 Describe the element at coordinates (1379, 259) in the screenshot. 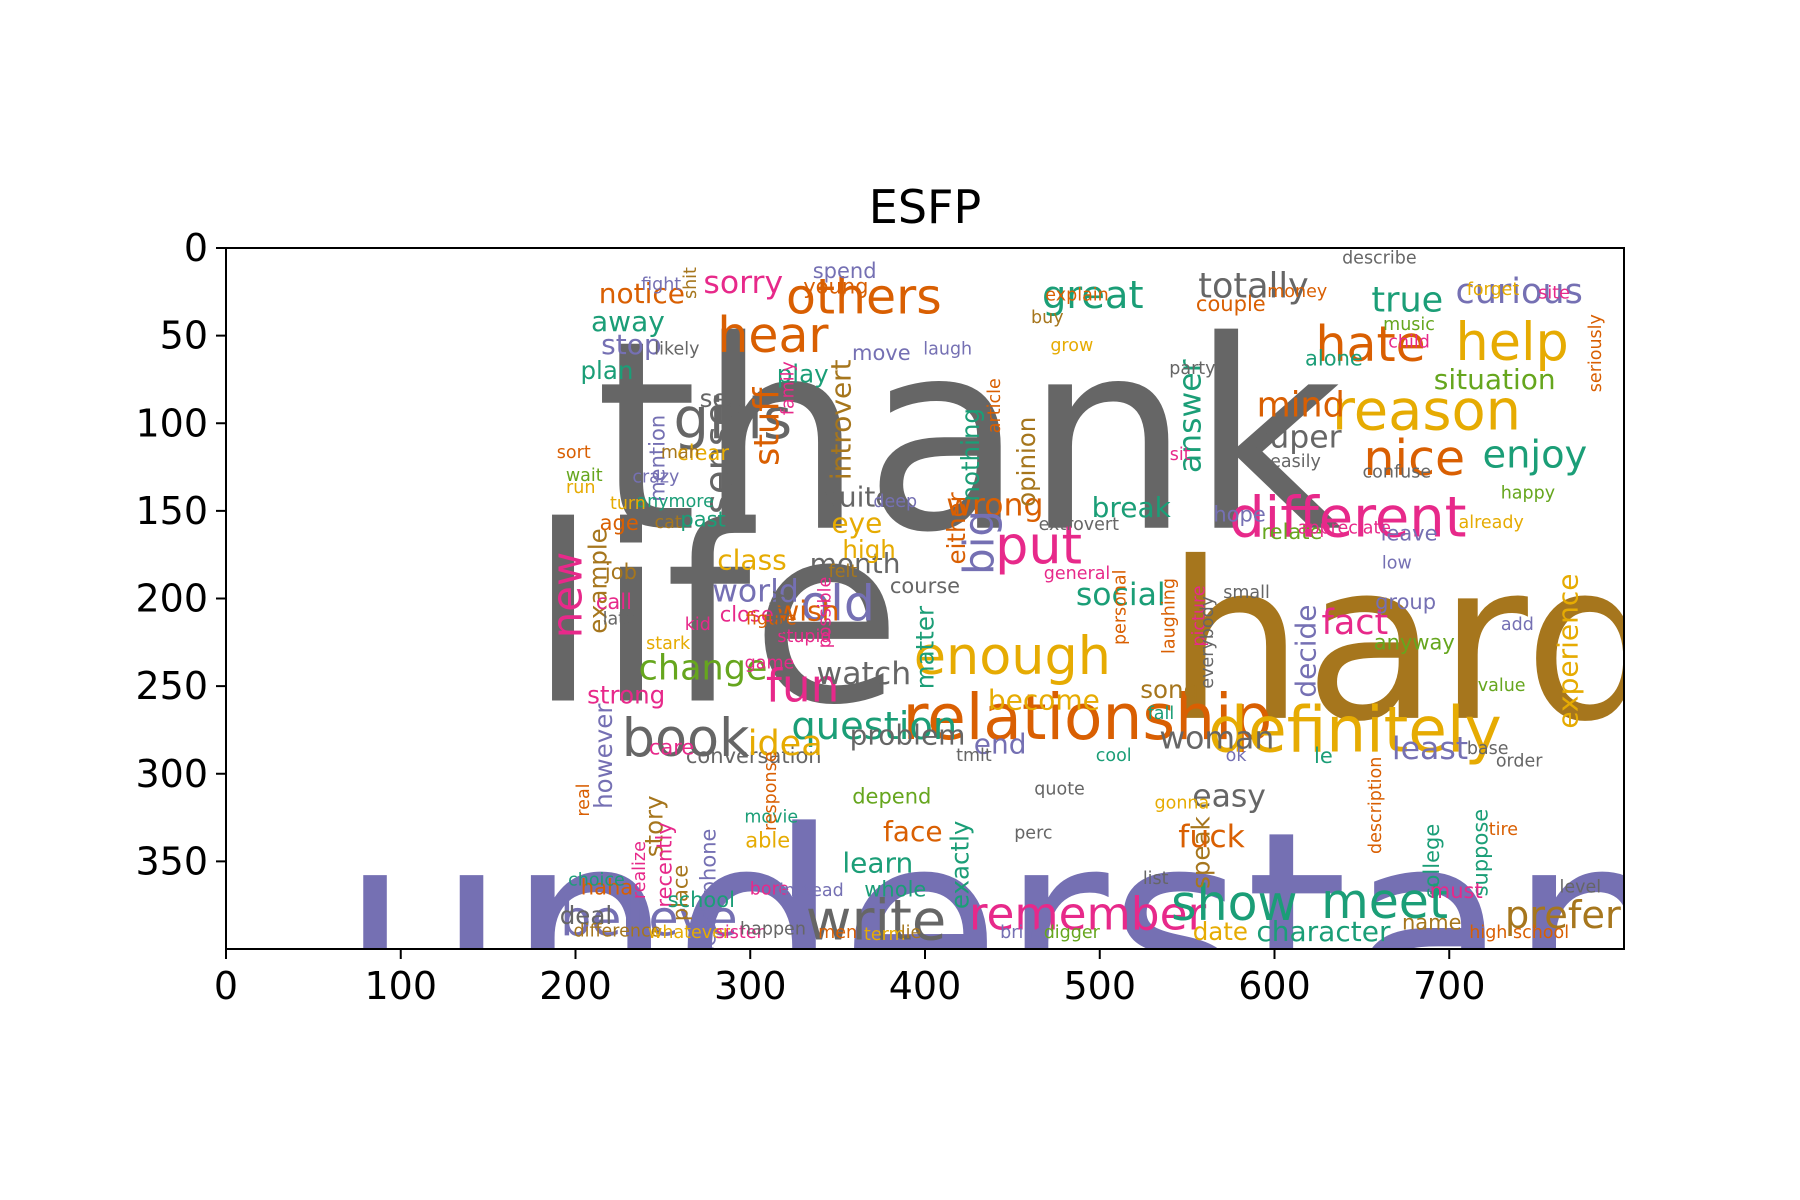

I see `word-describe: describe` at that location.